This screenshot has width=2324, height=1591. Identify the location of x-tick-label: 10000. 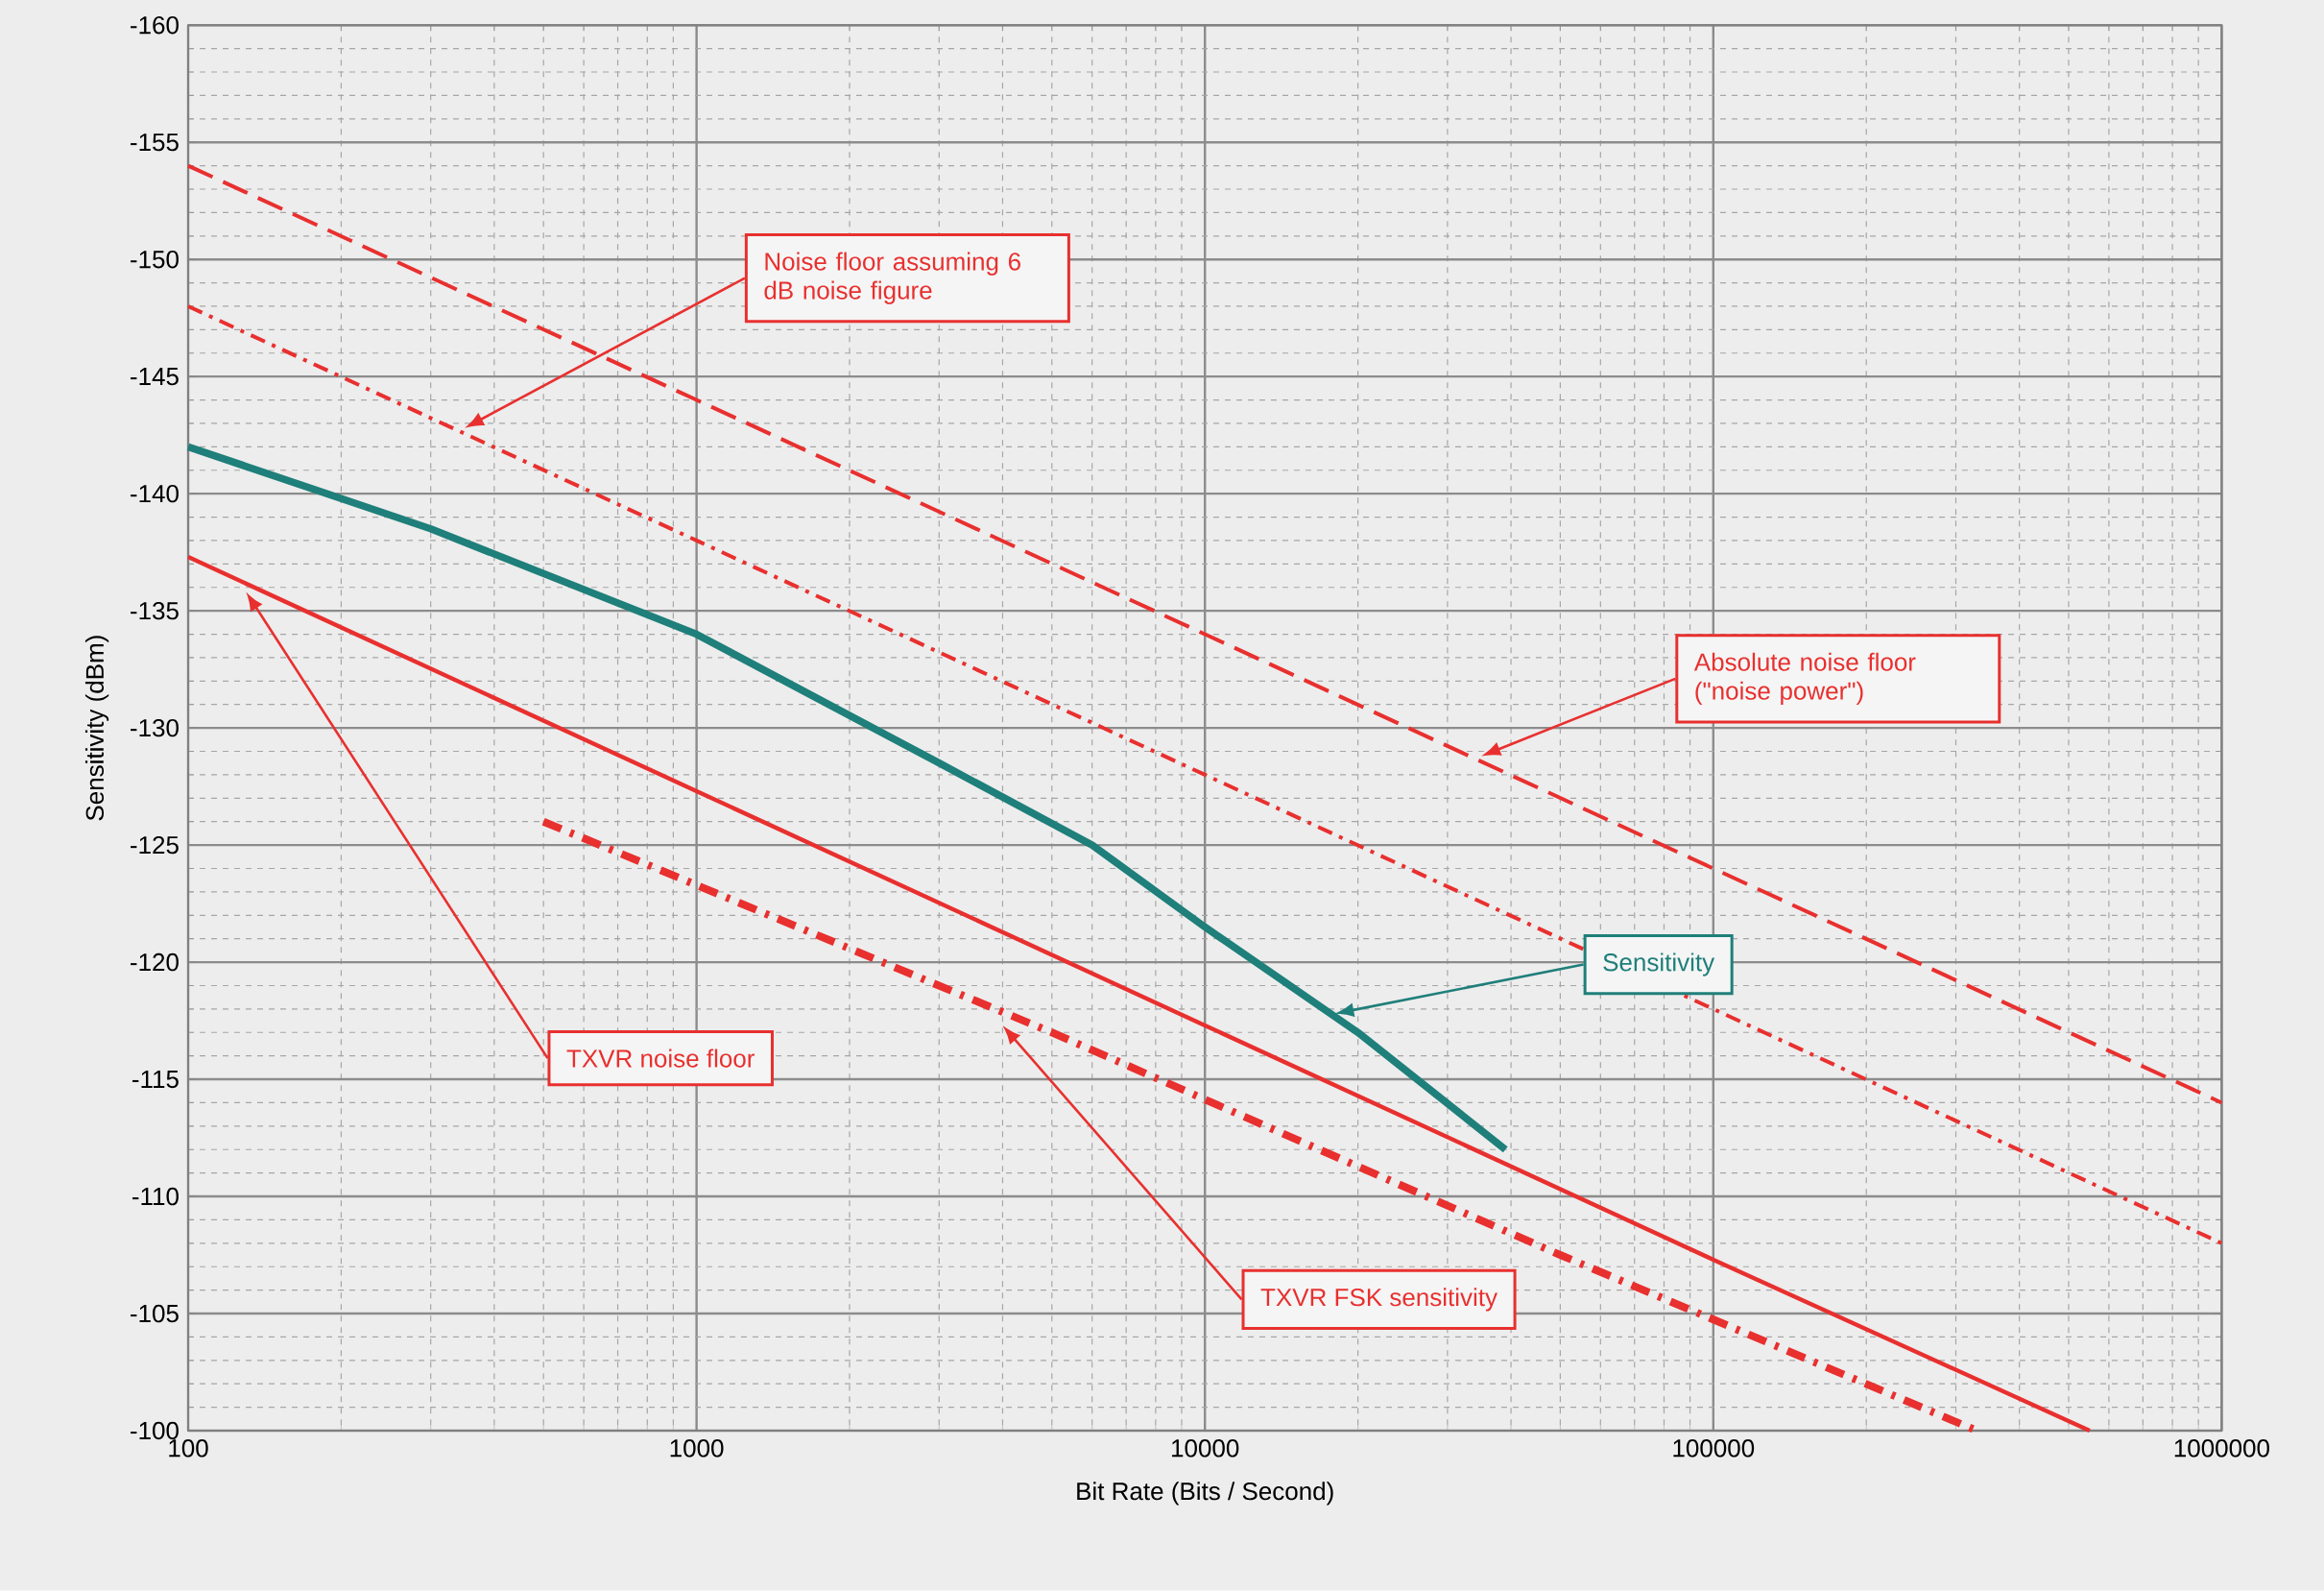
(1205, 1448).